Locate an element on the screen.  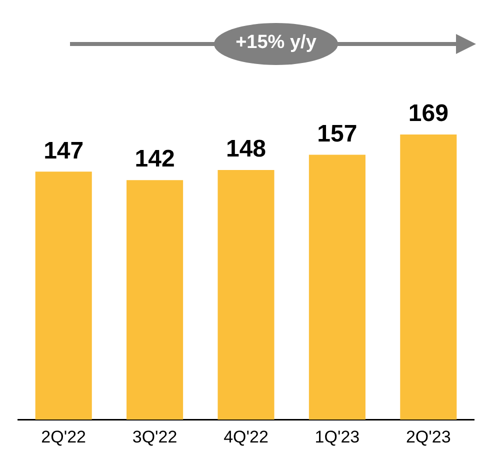
x-tick-label: 2Q'22 is located at coordinates (63, 436).